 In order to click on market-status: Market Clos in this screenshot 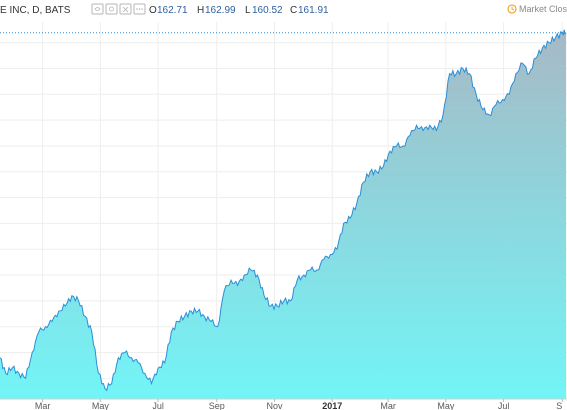, I will do `click(537, 9)`.